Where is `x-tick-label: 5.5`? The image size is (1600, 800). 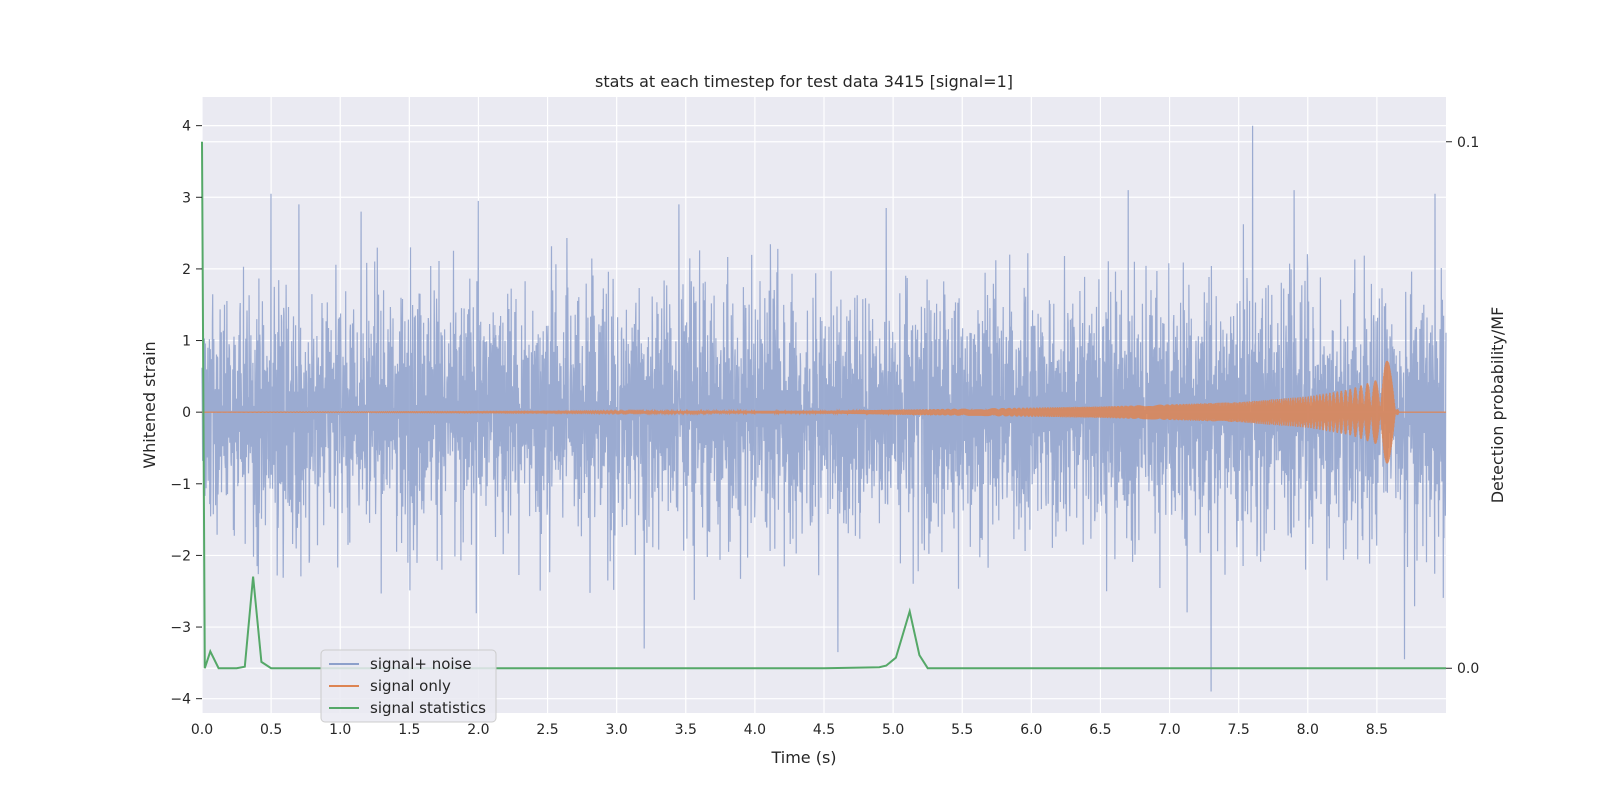
x-tick-label: 5.5 is located at coordinates (962, 730).